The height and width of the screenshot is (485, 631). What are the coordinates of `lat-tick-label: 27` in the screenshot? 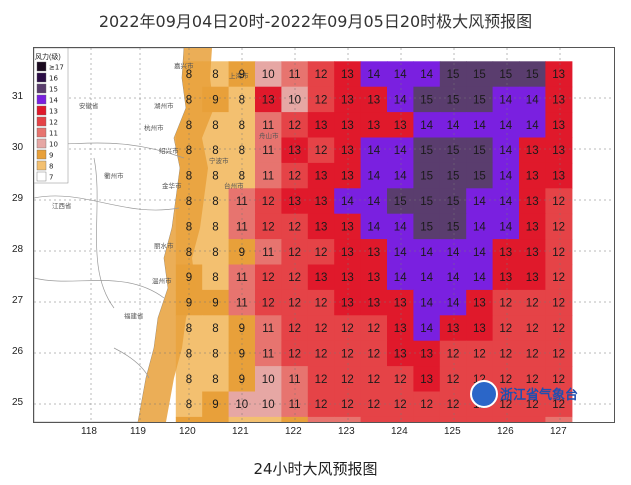 It's located at (18, 300).